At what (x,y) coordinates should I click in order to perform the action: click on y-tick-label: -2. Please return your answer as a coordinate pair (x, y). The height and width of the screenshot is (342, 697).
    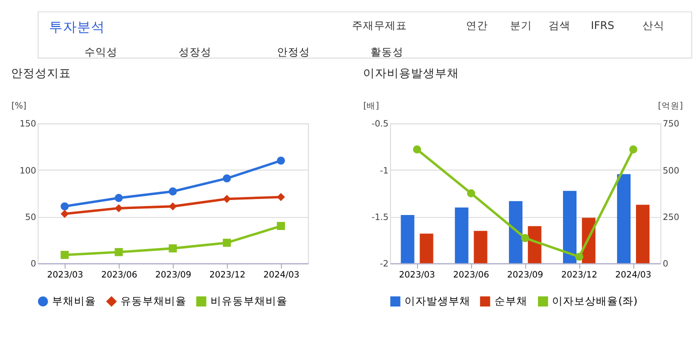
    Looking at the image, I should click on (384, 265).